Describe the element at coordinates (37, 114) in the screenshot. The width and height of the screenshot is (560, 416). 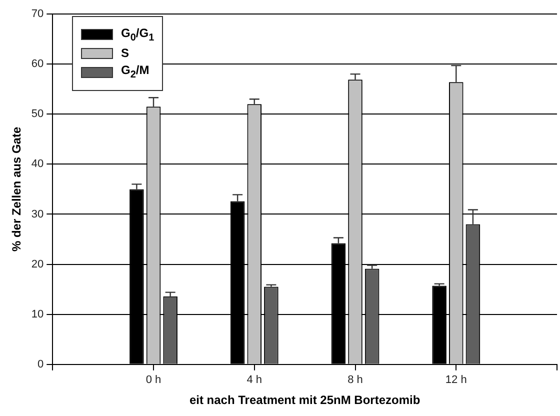
I see `y-tick-label: 50` at that location.